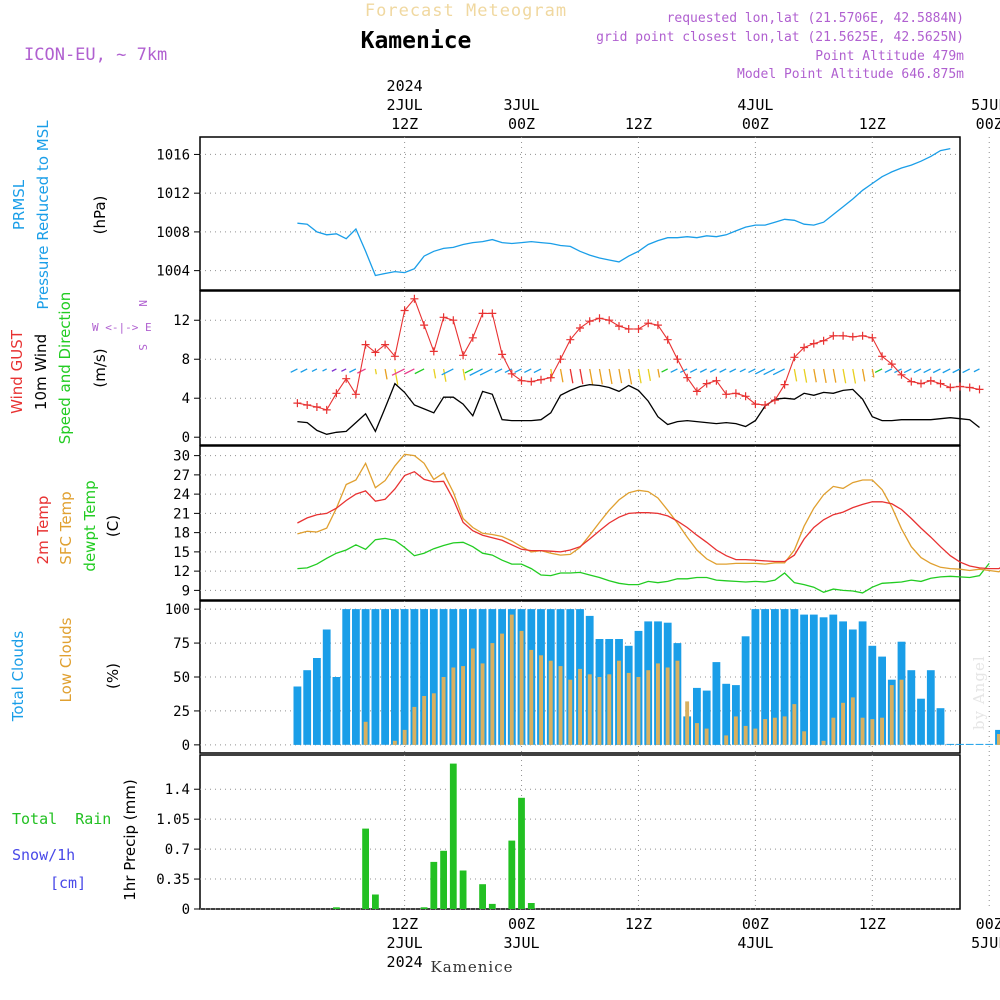 The width and height of the screenshot is (1000, 1000). What do you see at coordinates (181, 712) in the screenshot?
I see `y-tick-label: 25` at bounding box center [181, 712].